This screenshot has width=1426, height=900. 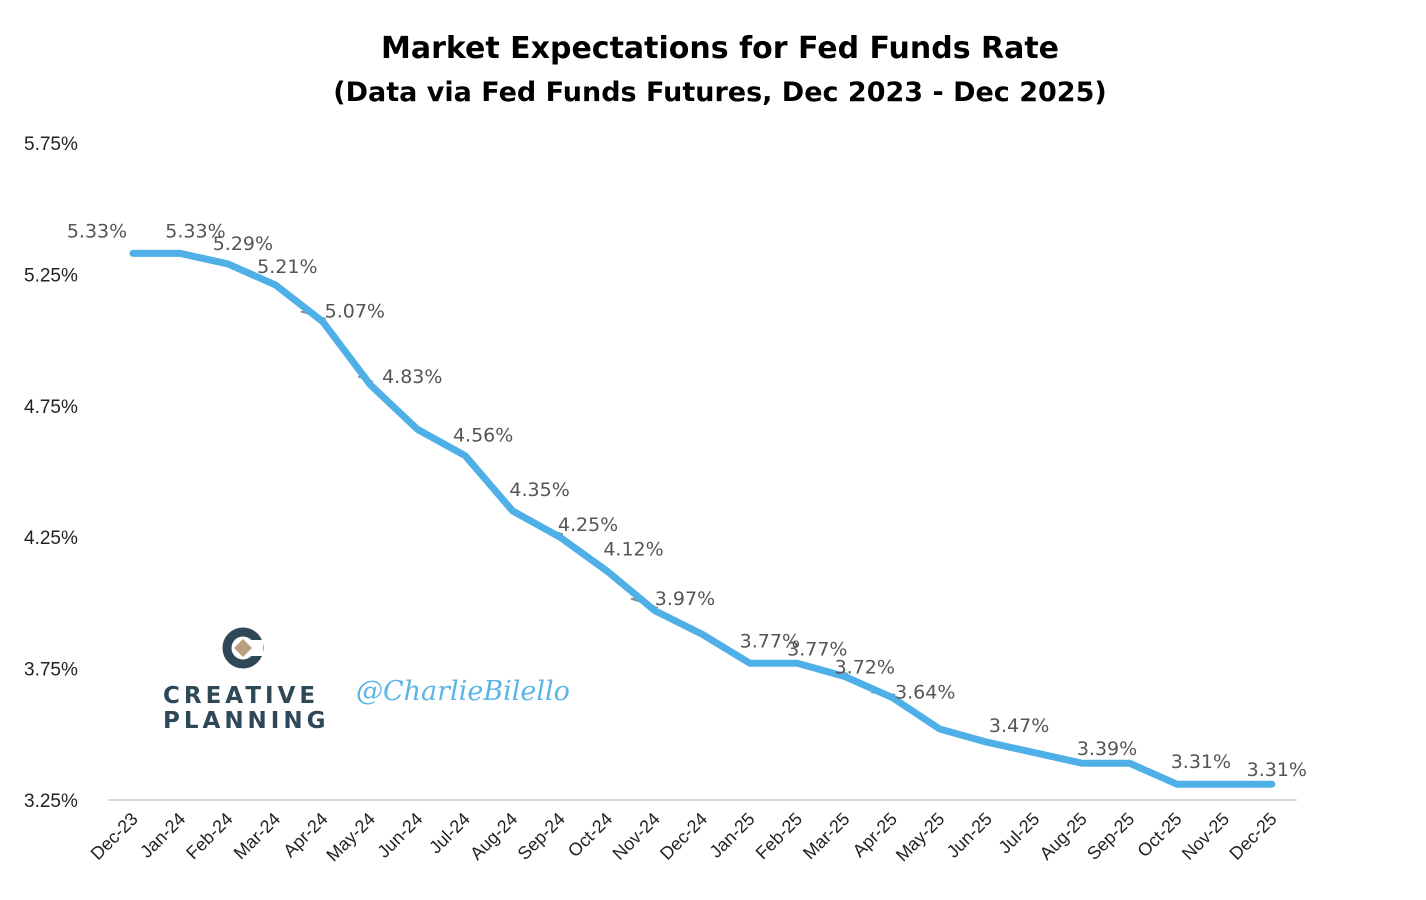 What do you see at coordinates (865, 667) in the screenshot?
I see `data-label: 3.72%` at bounding box center [865, 667].